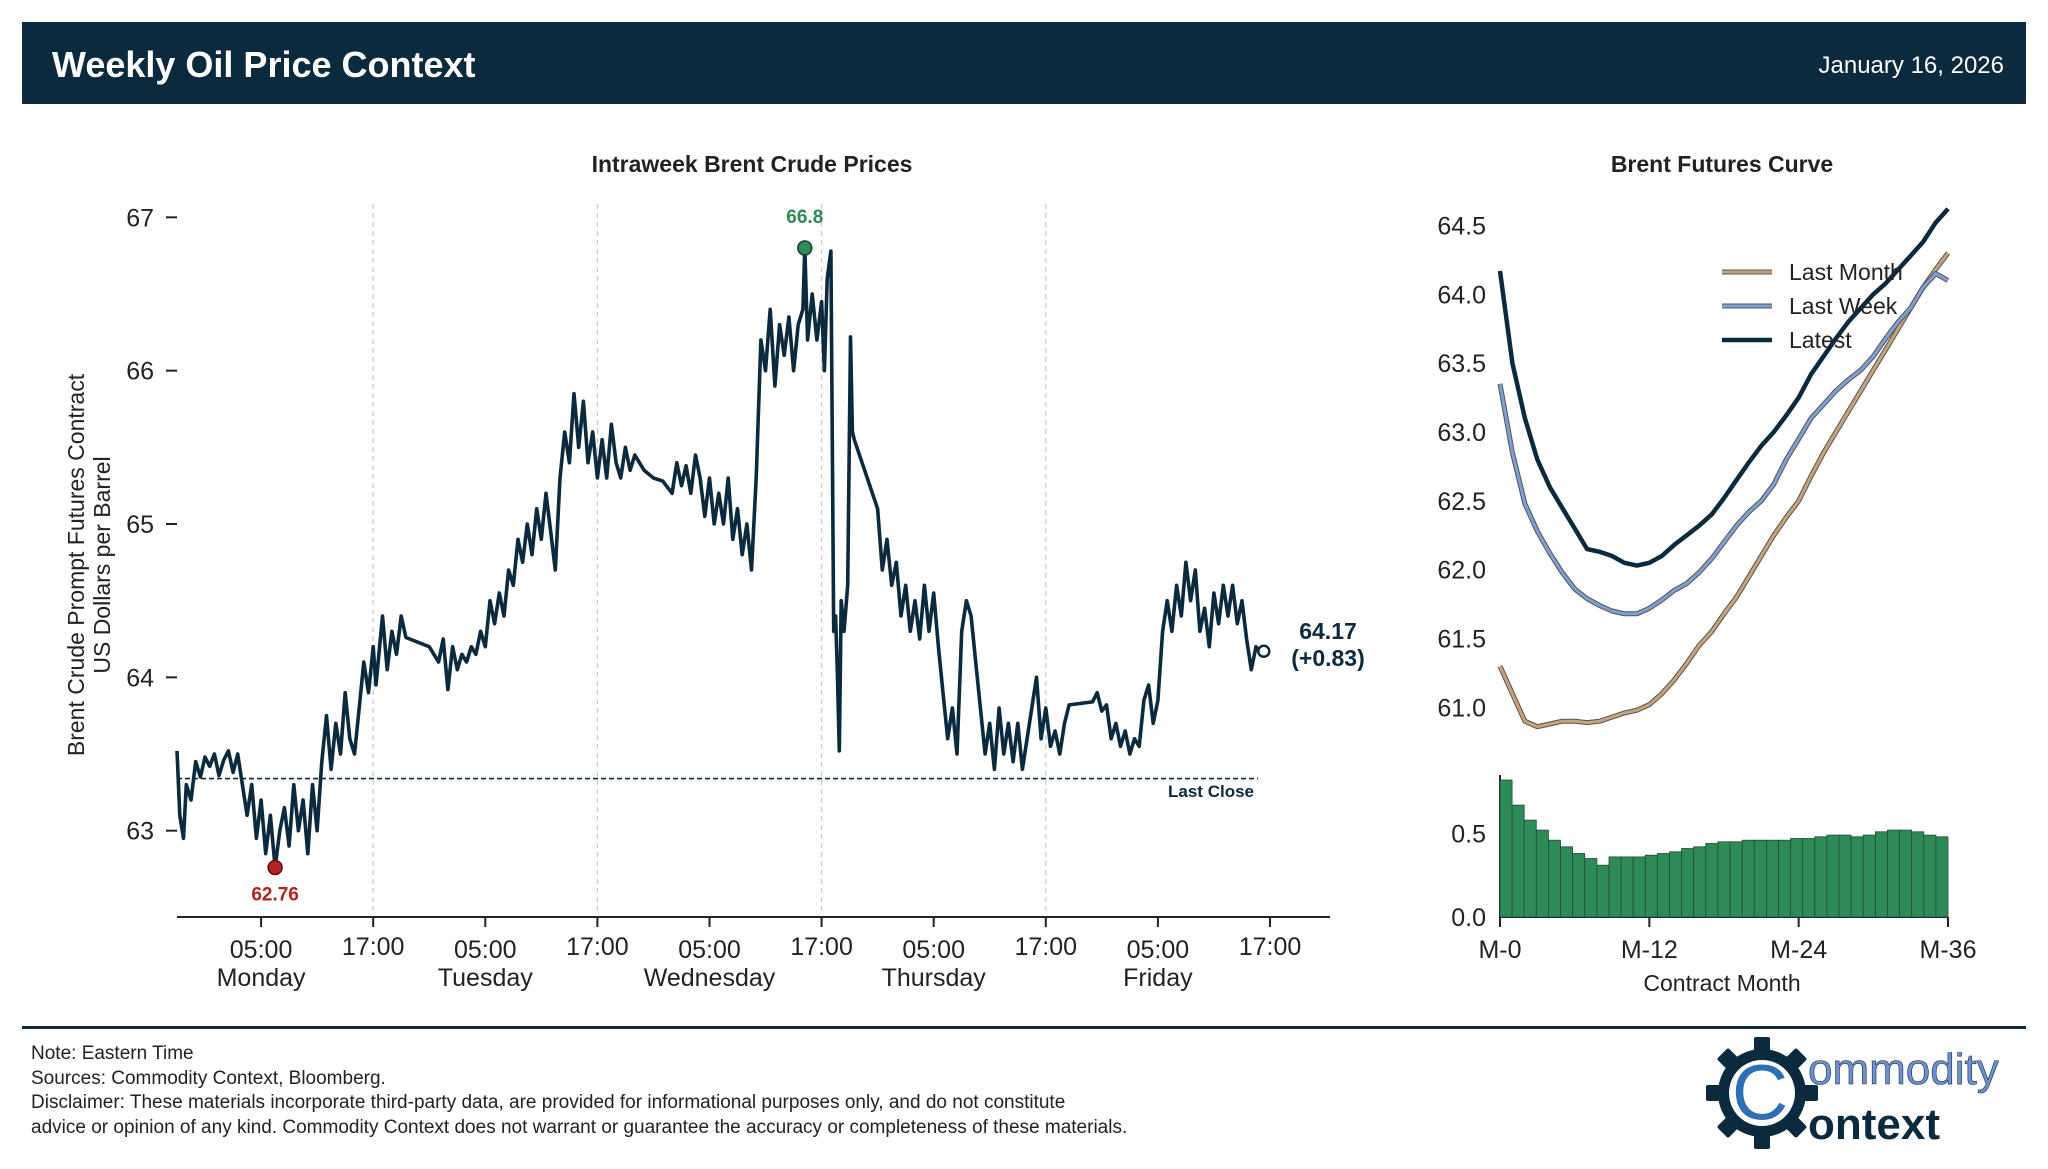  Describe the element at coordinates (140, 832) in the screenshot. I see `y-tick-label: 63` at that location.